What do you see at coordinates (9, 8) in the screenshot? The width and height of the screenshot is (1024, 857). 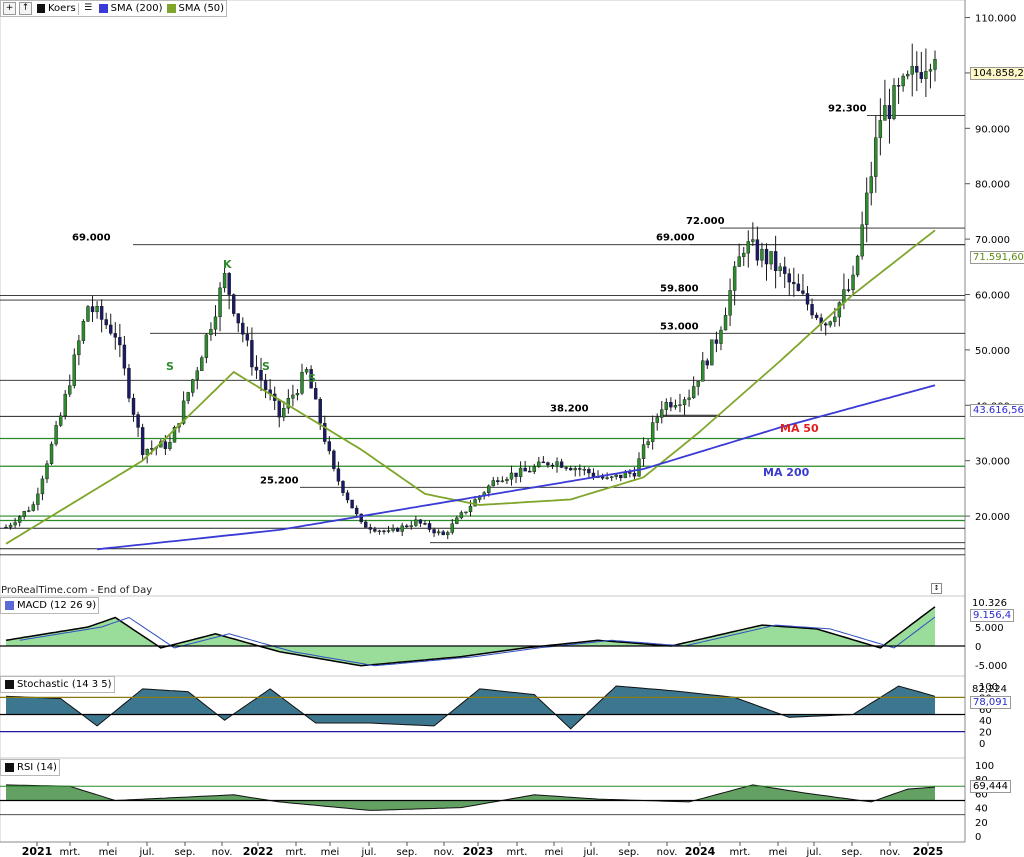 I see `add-icon: +` at bounding box center [9, 8].